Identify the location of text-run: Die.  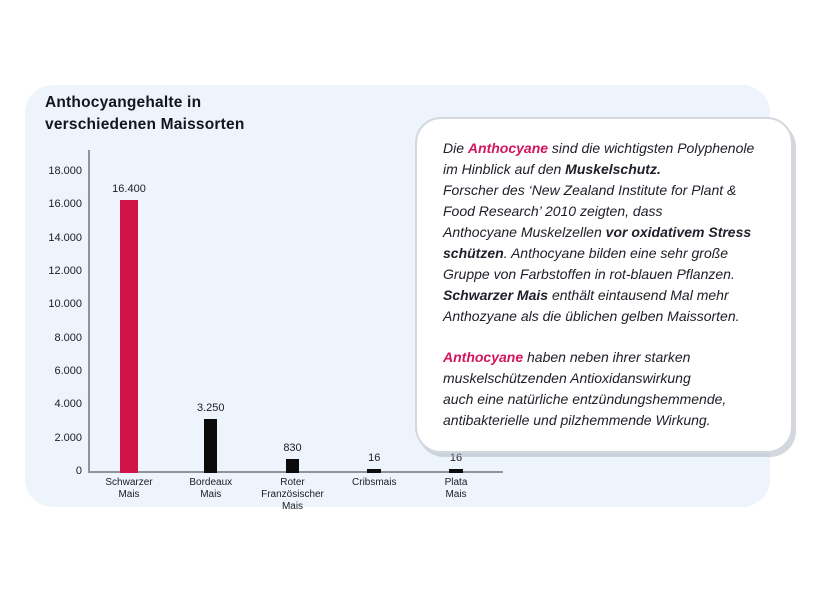
(455, 148).